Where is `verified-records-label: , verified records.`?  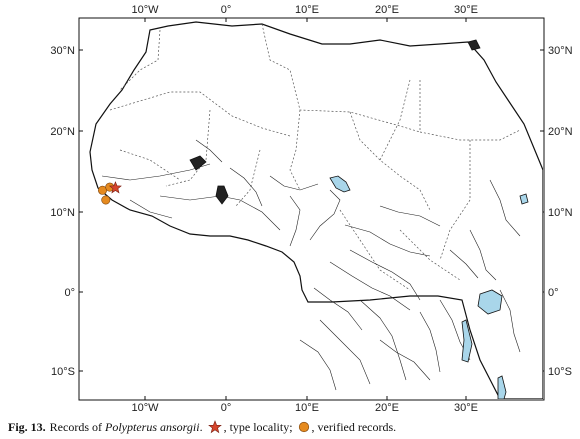 verified-records-label: , verified records. is located at coordinates (354, 426).